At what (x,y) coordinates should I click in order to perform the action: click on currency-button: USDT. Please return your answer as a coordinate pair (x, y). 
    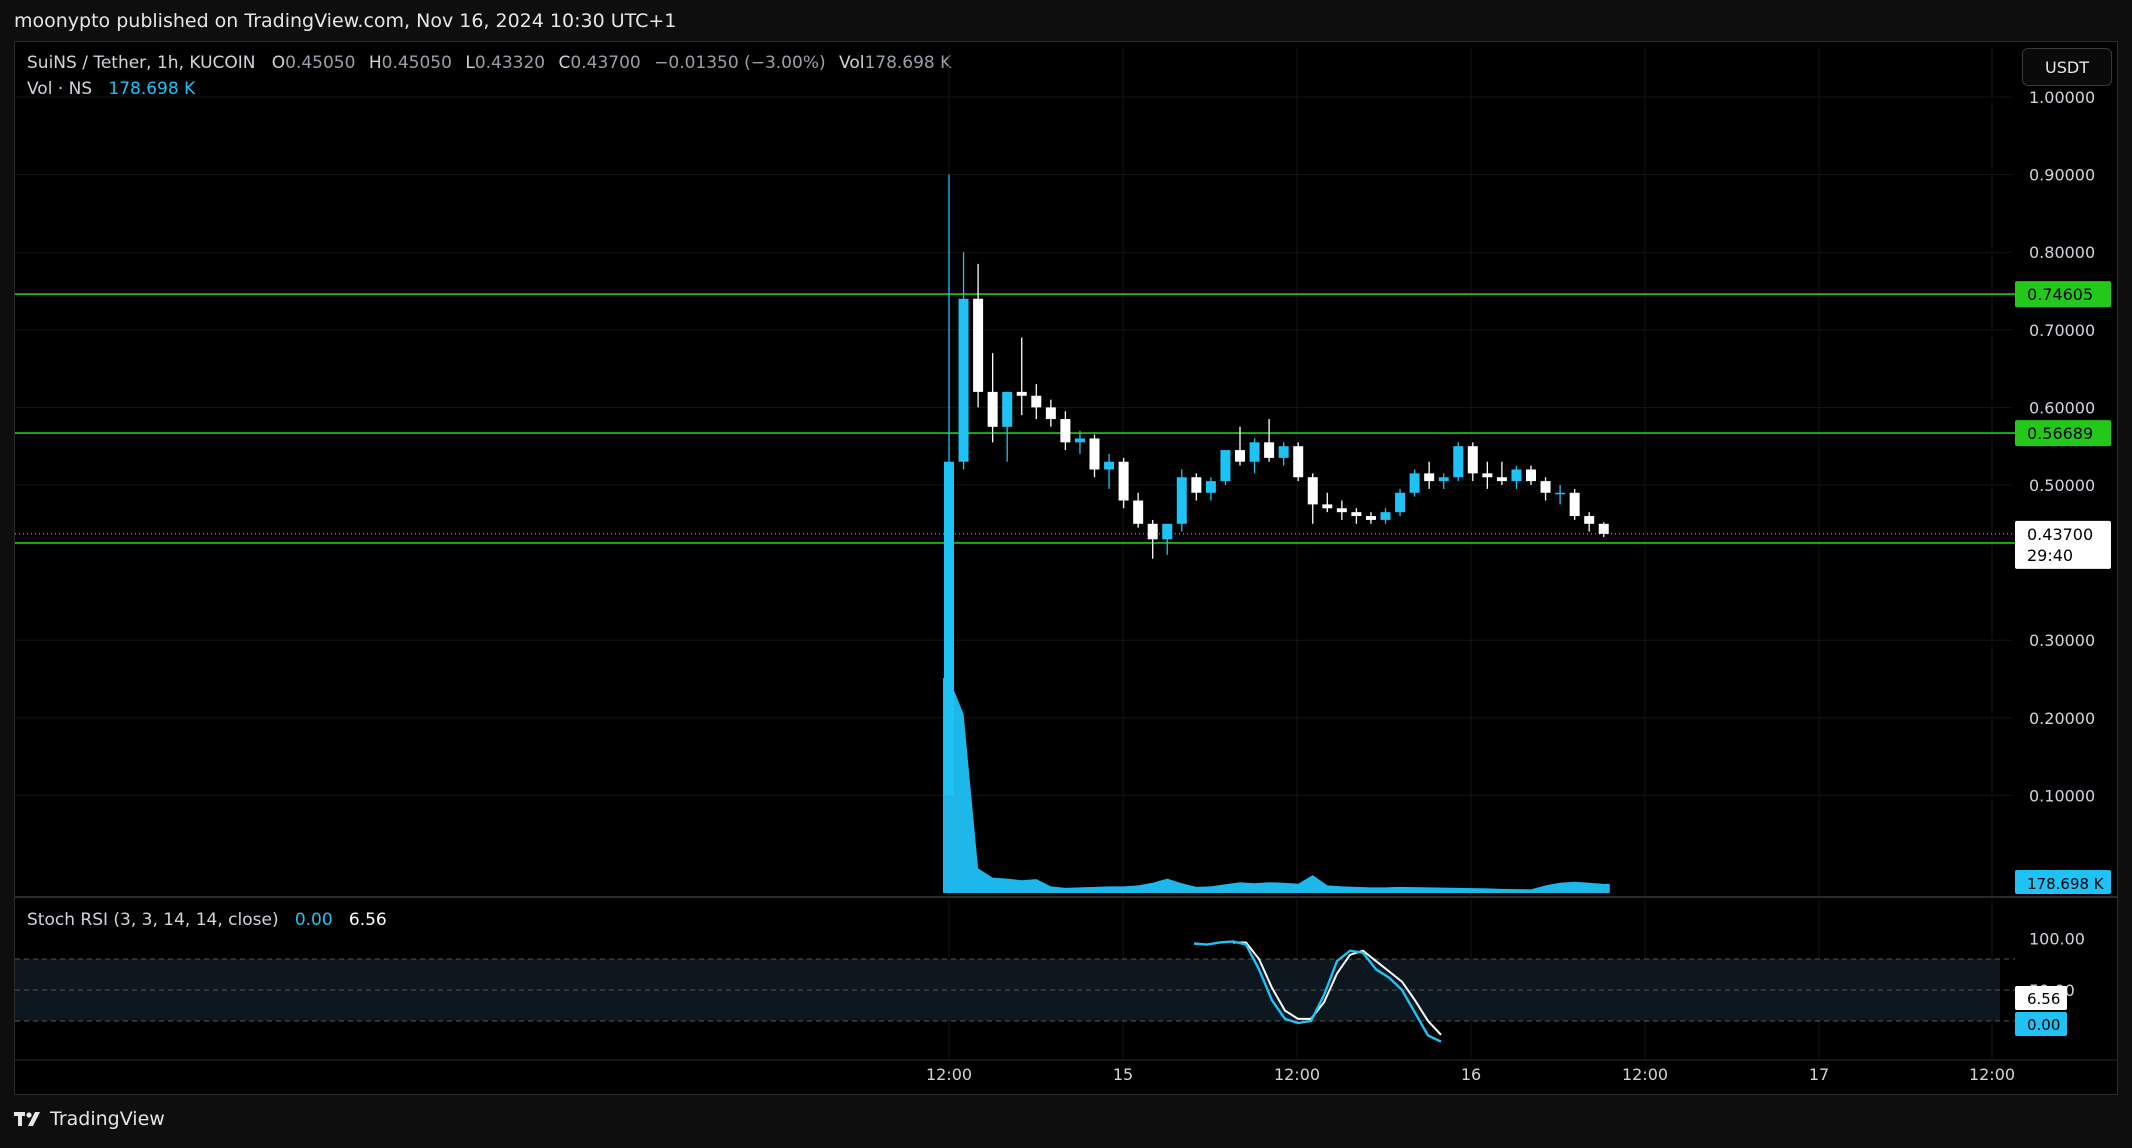
    Looking at the image, I should click on (2067, 67).